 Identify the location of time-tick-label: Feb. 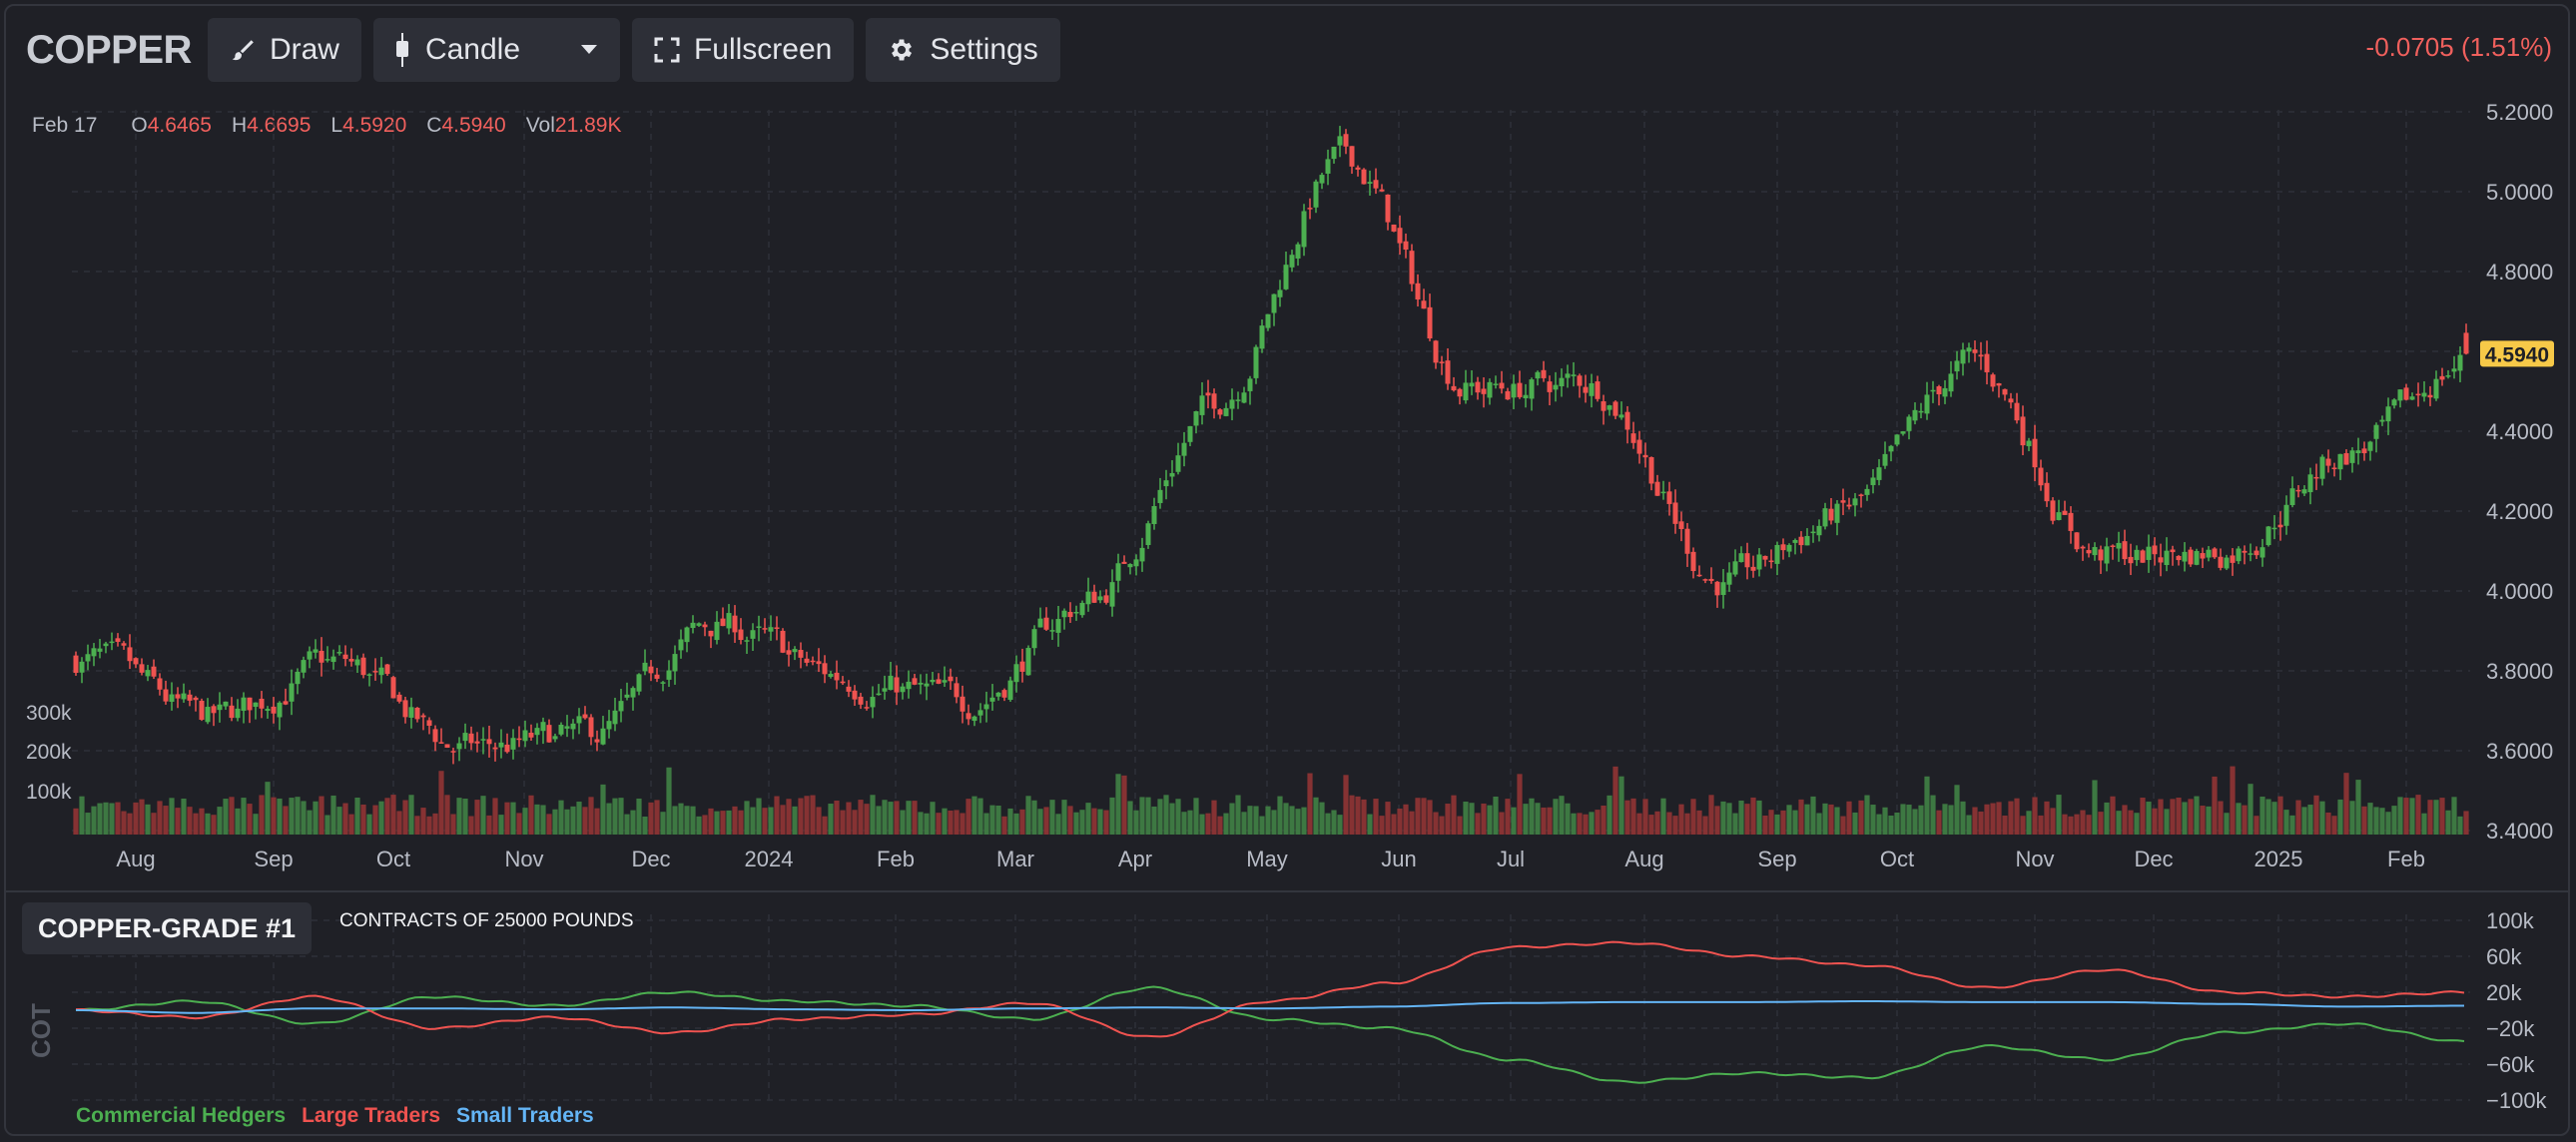
(896, 859).